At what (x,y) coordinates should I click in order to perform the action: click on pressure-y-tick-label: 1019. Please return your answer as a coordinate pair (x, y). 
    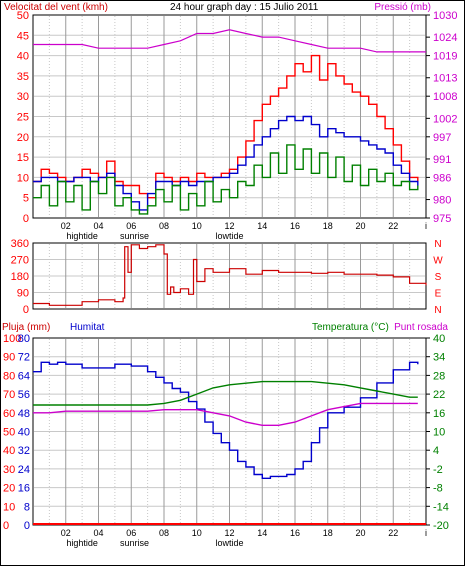
    Looking at the image, I should click on (445, 57).